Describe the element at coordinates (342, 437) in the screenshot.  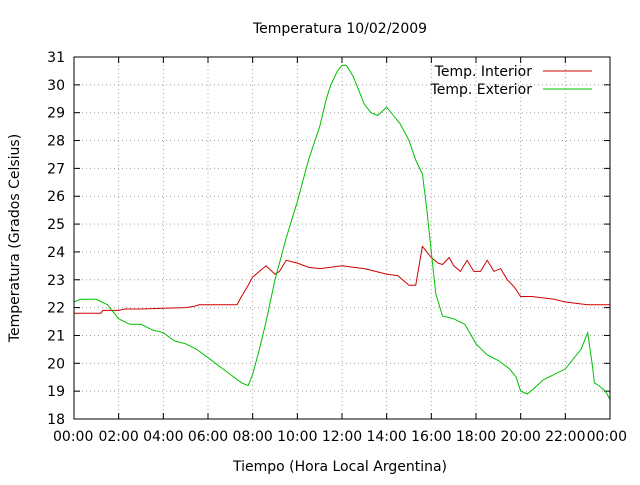
I see `x-tick-label: 12:00` at that location.